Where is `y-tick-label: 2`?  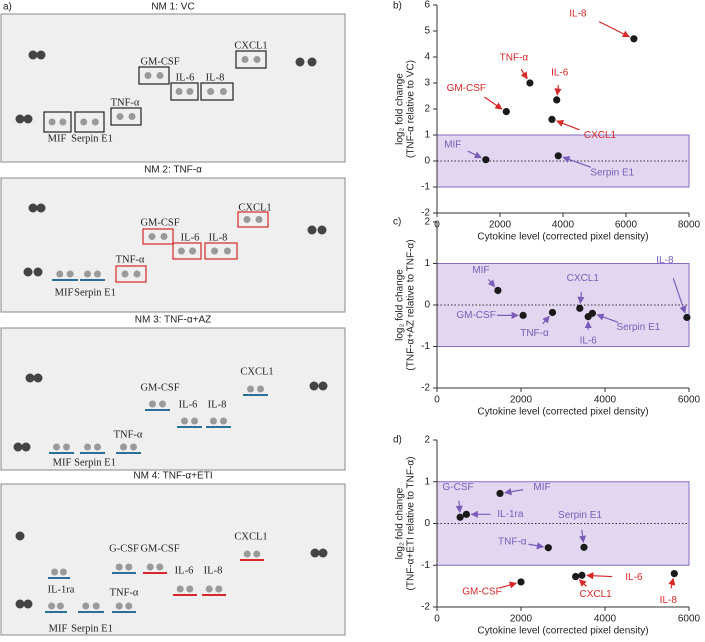 y-tick-label: 2 is located at coordinates (427, 109).